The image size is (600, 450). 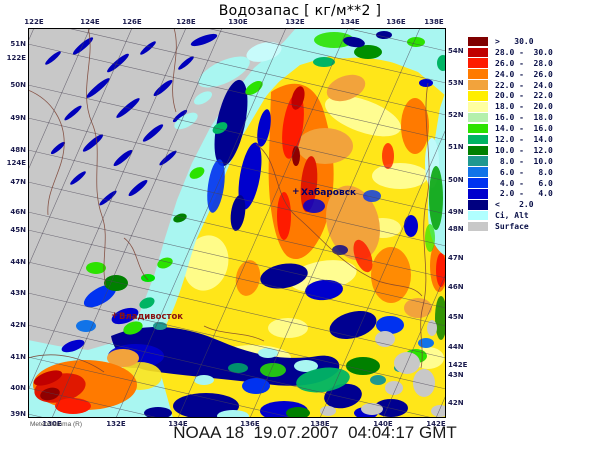 I want to click on axis-tick-label: 126E, so click(x=132, y=22).